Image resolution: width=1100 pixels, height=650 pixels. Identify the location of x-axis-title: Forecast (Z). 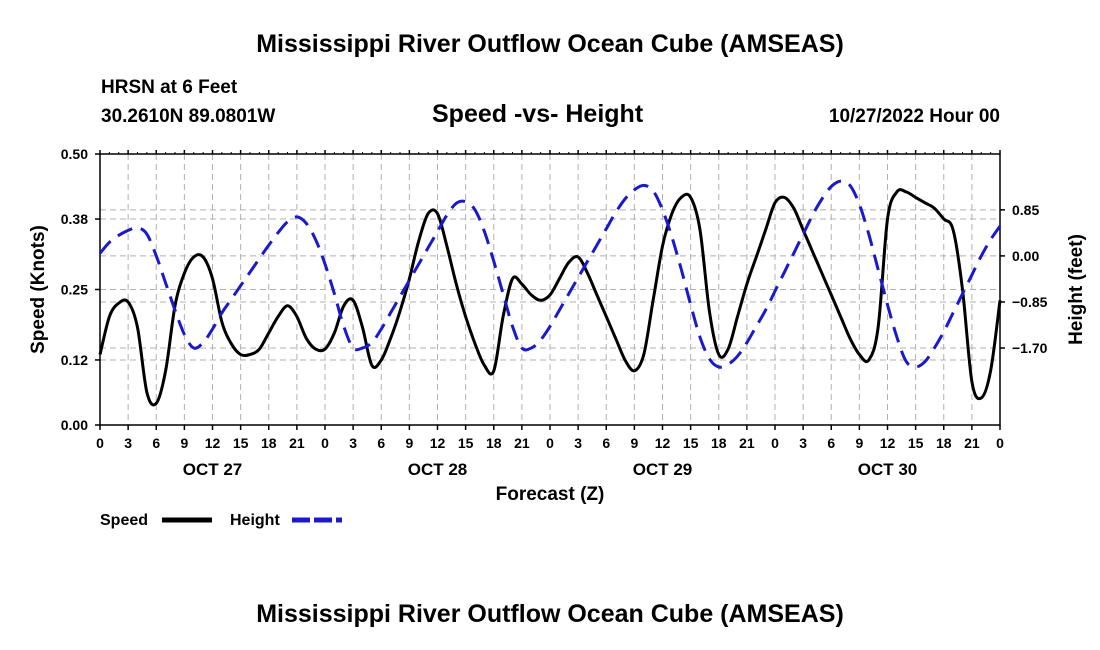
(550, 494).